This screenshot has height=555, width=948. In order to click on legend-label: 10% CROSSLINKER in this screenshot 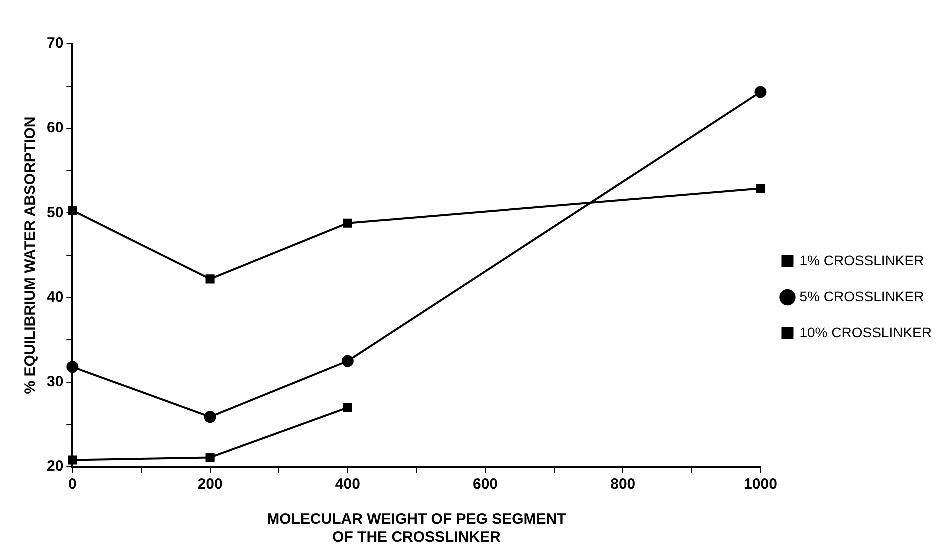, I will do `click(866, 332)`.